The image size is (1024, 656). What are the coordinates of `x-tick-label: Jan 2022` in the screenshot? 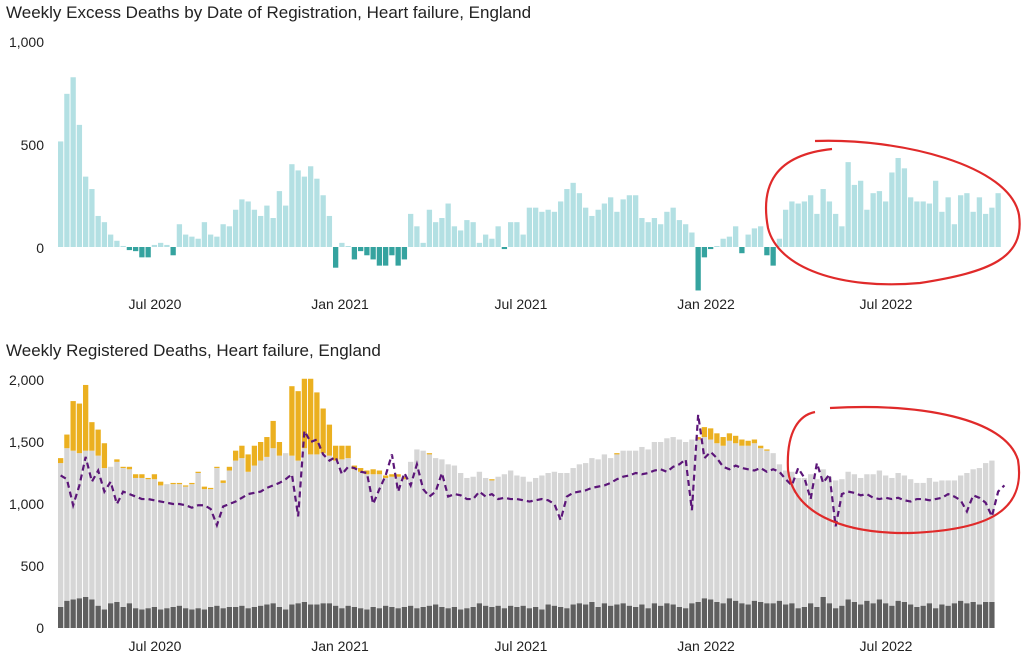 It's located at (706, 646).